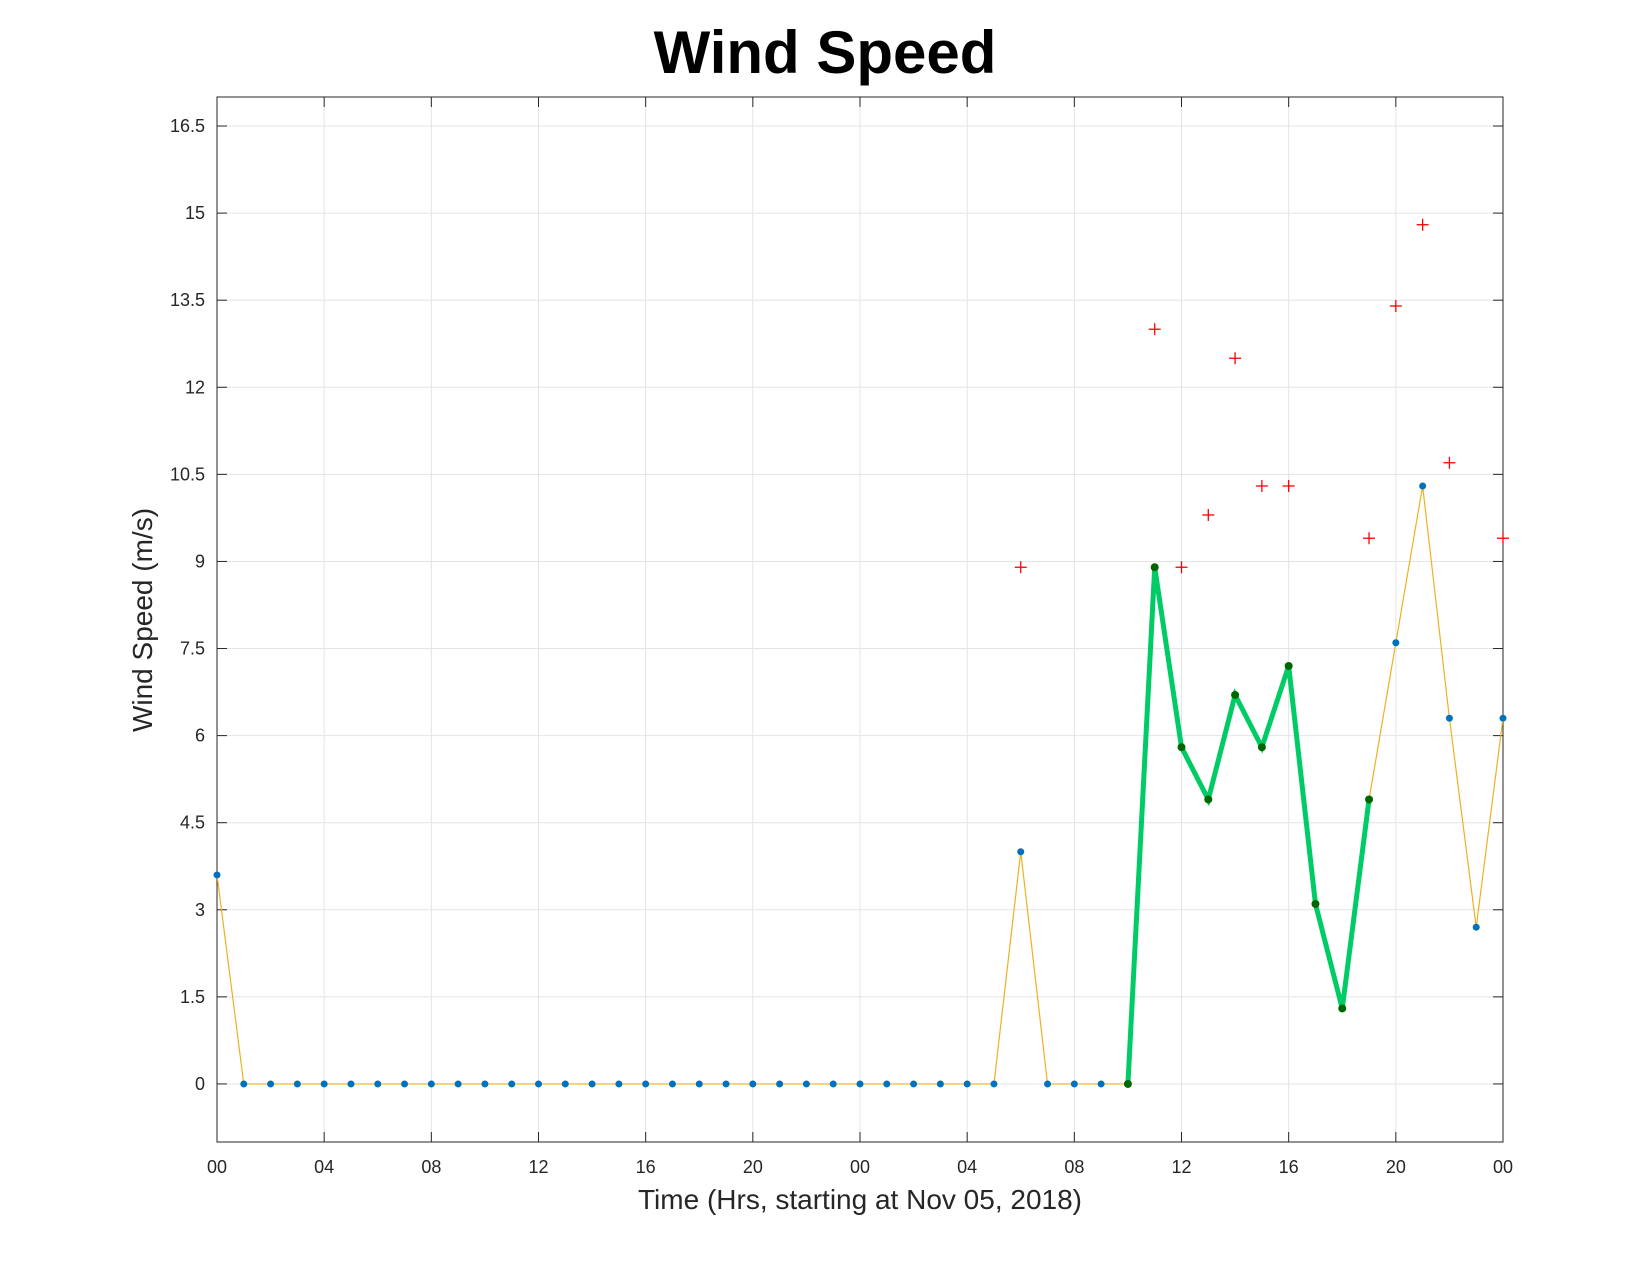 Image resolution: width=1650 pixels, height=1275 pixels. What do you see at coordinates (195, 213) in the screenshot?
I see `y-tick-label: 15` at bounding box center [195, 213].